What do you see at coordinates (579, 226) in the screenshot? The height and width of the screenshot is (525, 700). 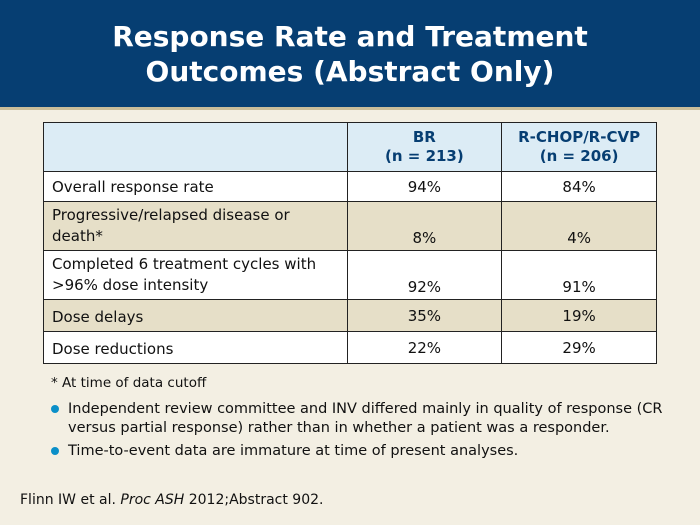 I see `row-rchop-value: 4%` at bounding box center [579, 226].